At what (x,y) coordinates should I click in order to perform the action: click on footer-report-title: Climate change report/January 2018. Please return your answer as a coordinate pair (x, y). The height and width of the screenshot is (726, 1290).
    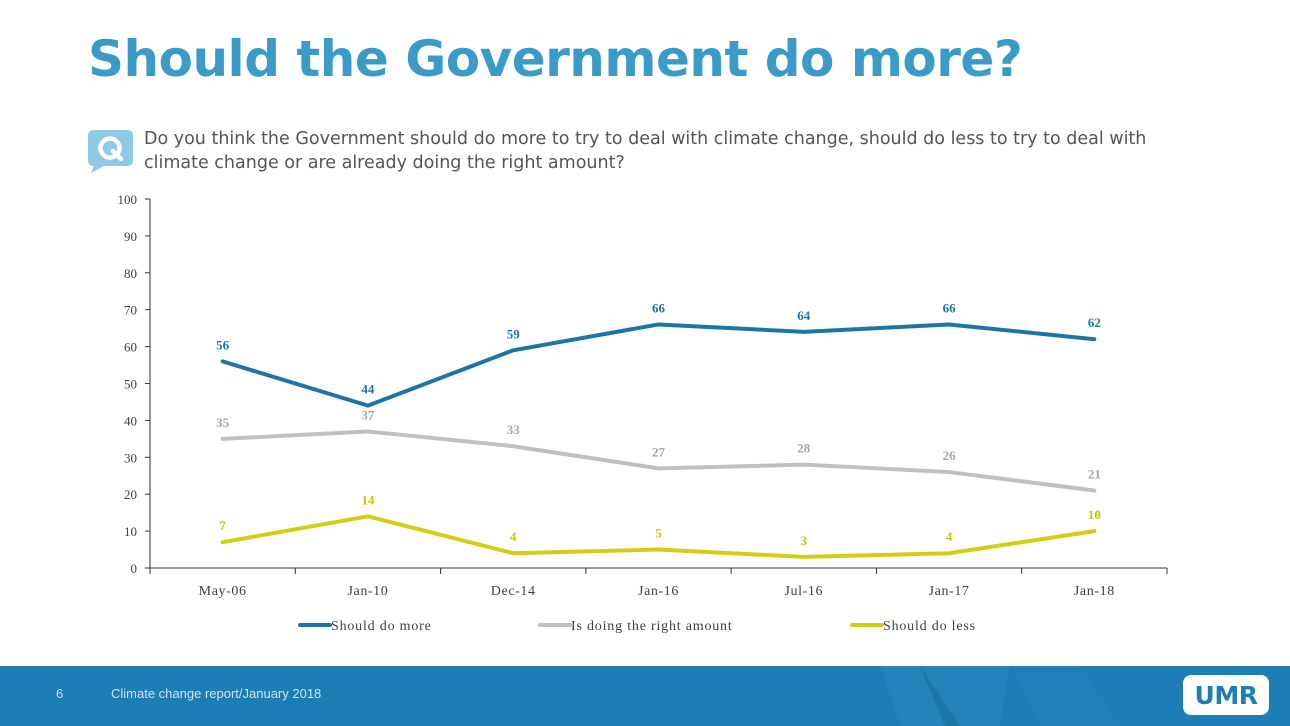
    Looking at the image, I should click on (216, 693).